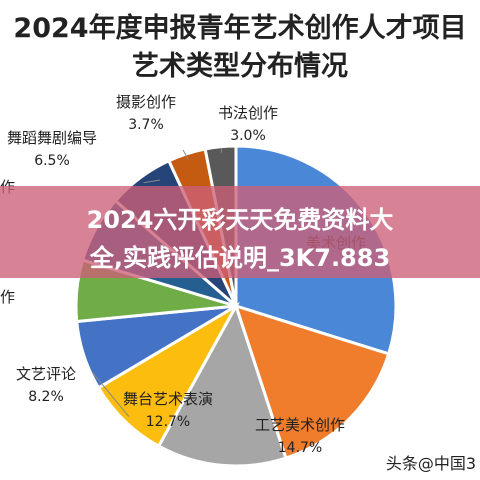  What do you see at coordinates (300, 425) in the screenshot?
I see `slice-label: 工艺美术创作` at bounding box center [300, 425].